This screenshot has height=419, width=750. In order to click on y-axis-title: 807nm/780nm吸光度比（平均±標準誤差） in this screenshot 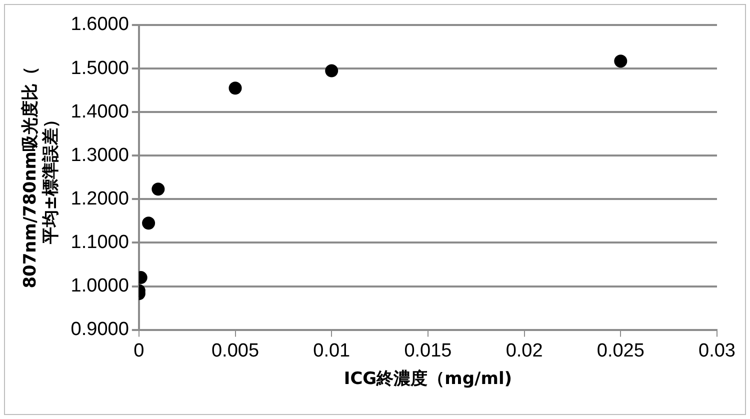, I will do `click(41, 177)`.